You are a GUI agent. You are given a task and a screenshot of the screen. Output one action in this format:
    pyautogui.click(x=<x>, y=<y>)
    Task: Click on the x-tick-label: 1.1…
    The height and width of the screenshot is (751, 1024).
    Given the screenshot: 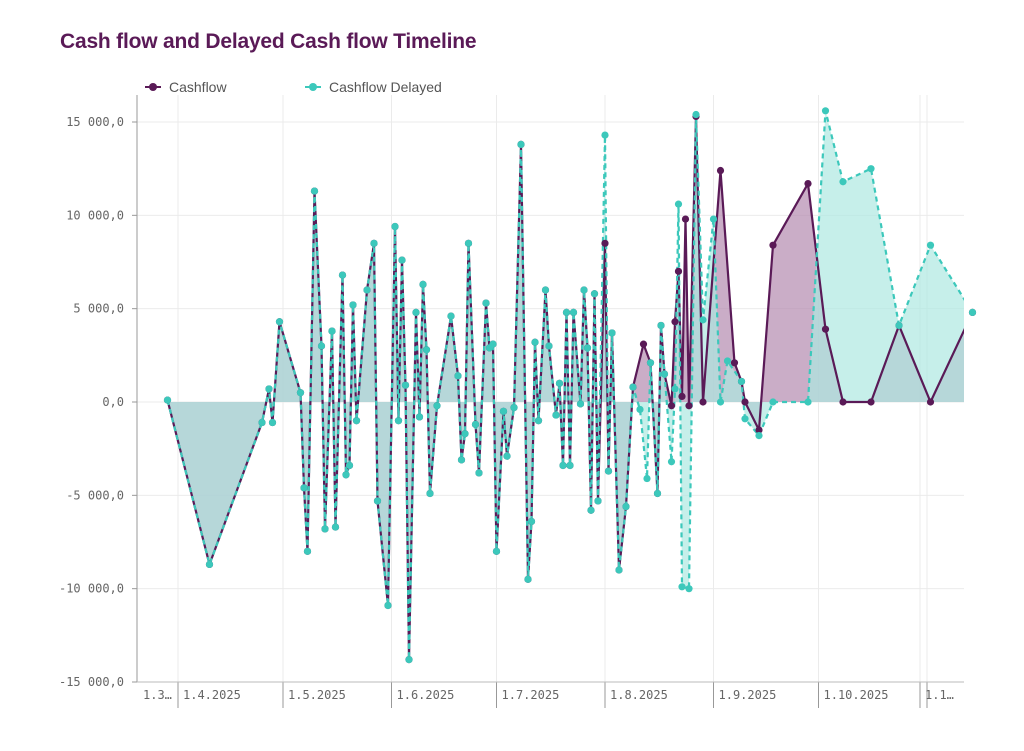 What is the action you would take?
    pyautogui.click(x=939, y=695)
    